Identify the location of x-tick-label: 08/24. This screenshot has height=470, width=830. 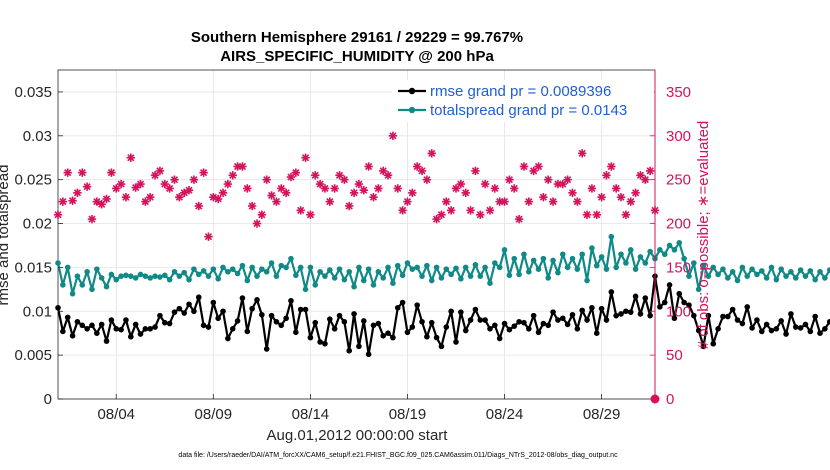
(505, 414).